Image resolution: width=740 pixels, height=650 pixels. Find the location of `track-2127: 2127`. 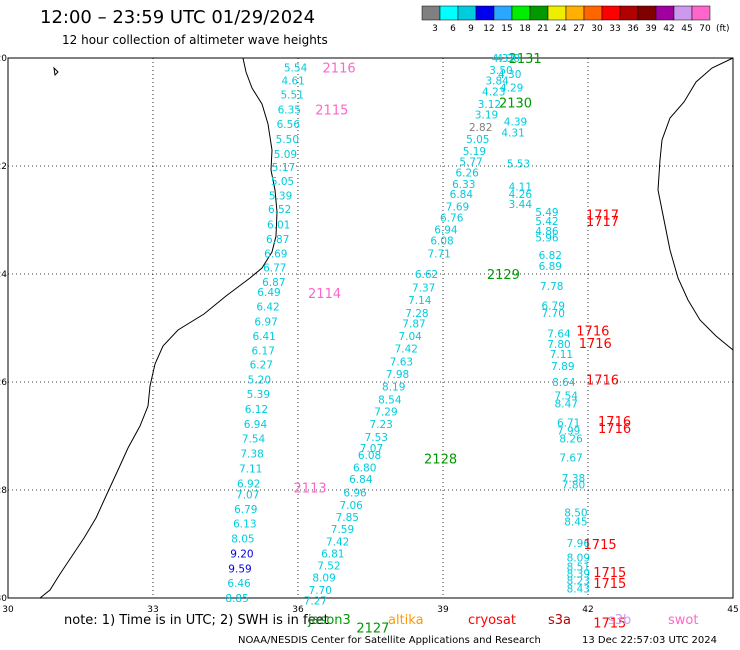

track-2127: 2127 is located at coordinates (372, 629).